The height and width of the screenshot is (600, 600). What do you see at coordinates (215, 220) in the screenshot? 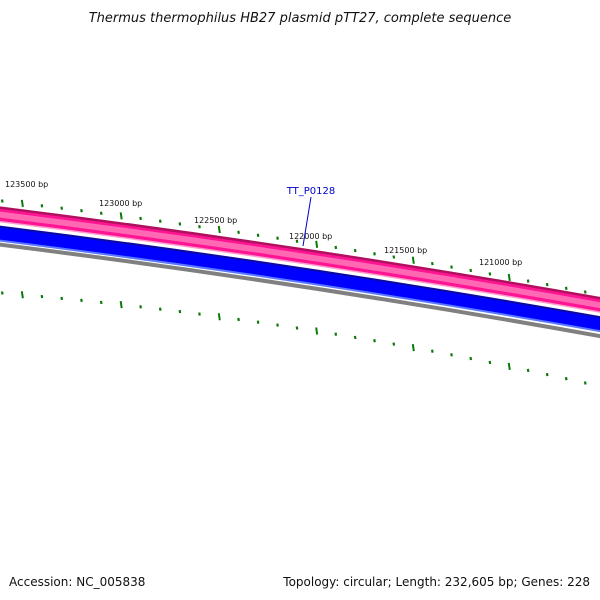
I see `tick-label-122500: 122500 bp` at bounding box center [215, 220].